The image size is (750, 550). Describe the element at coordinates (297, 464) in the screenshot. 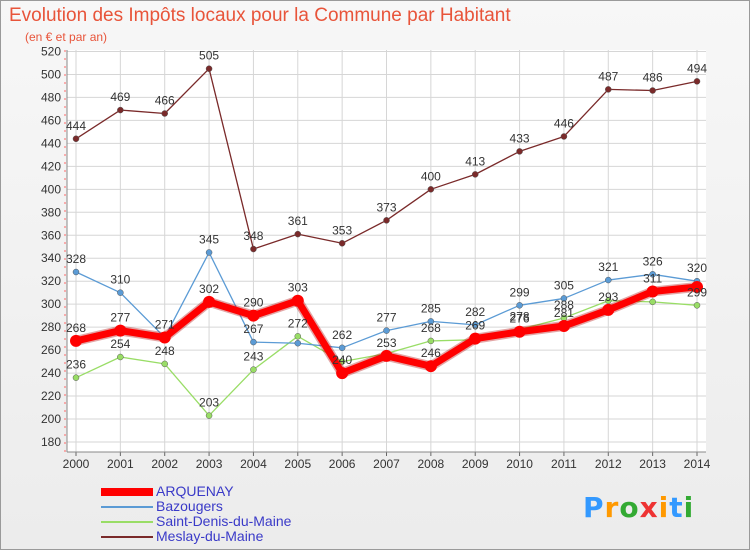

I see `x-tick-label: 2005` at that location.